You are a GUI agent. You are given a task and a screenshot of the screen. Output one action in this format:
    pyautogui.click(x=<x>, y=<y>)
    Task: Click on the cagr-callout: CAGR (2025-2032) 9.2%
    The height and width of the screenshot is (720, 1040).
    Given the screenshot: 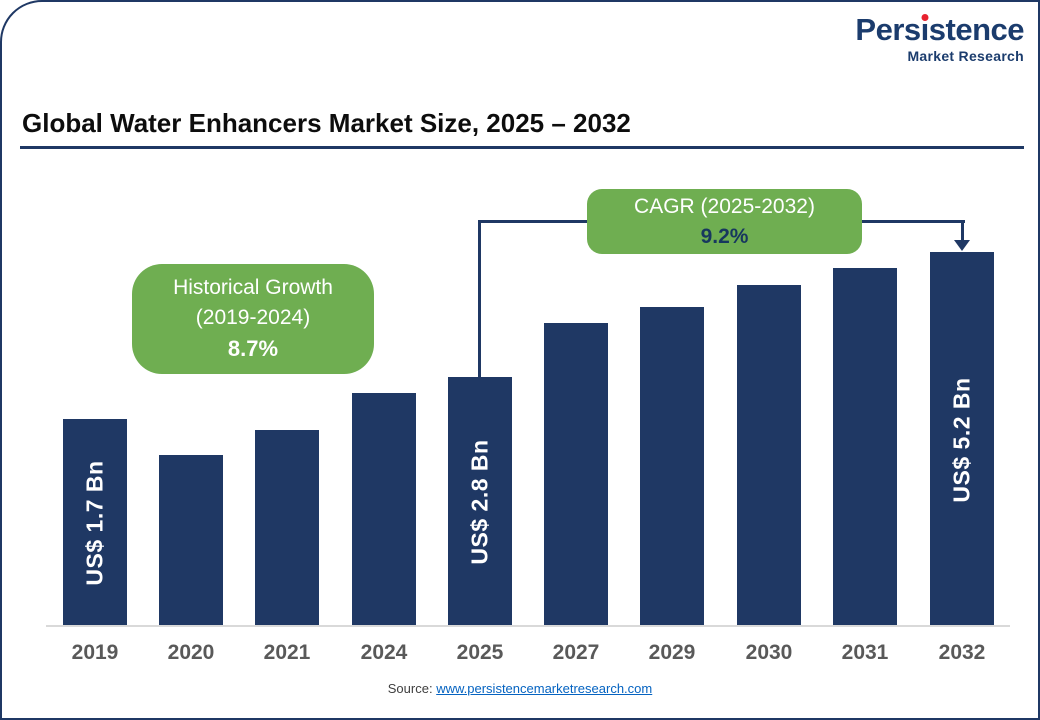 What is the action you would take?
    pyautogui.click(x=724, y=221)
    